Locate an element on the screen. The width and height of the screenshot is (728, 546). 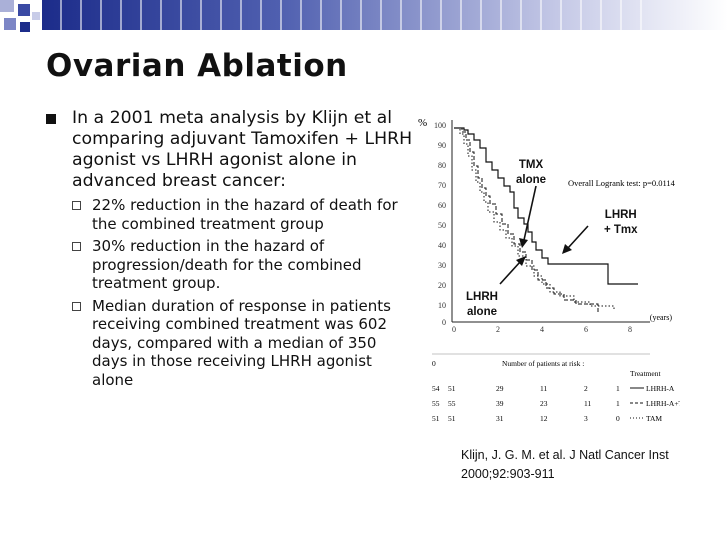
callout-line: TMX is located at coordinates (531, 165).